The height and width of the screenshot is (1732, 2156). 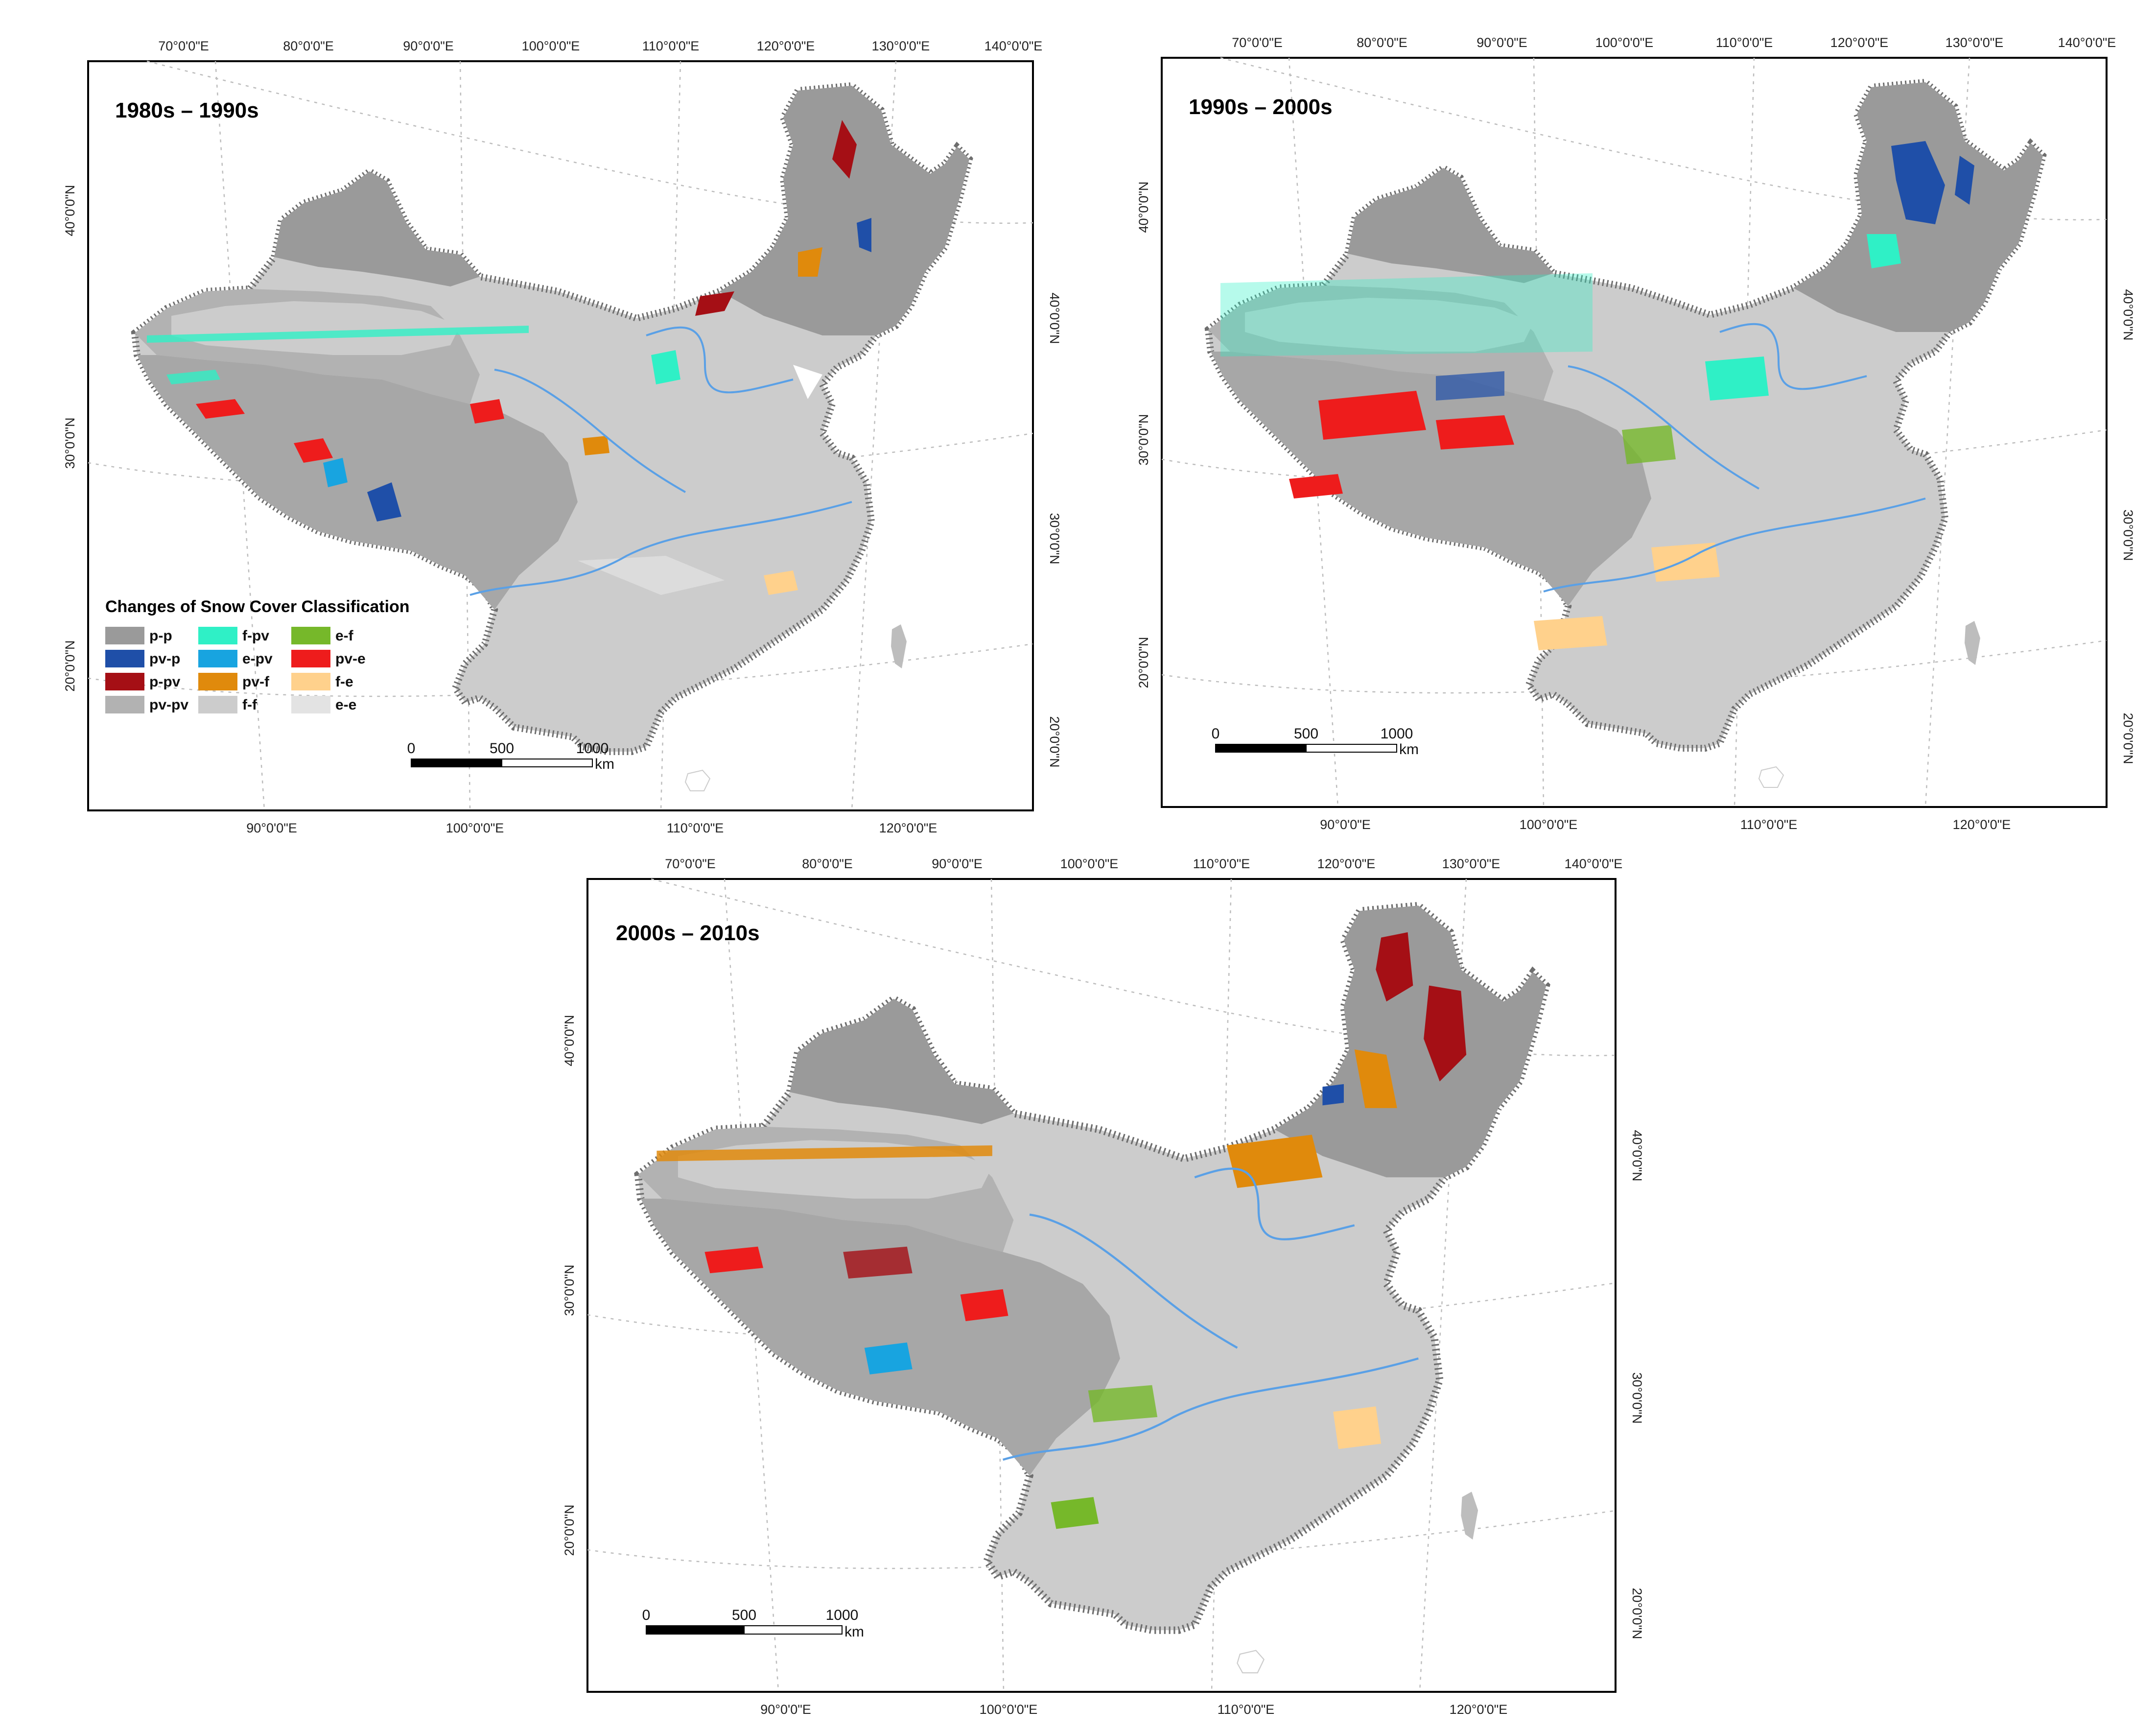 What do you see at coordinates (310, 635) in the screenshot?
I see `legend-swatch-e-f` at bounding box center [310, 635].